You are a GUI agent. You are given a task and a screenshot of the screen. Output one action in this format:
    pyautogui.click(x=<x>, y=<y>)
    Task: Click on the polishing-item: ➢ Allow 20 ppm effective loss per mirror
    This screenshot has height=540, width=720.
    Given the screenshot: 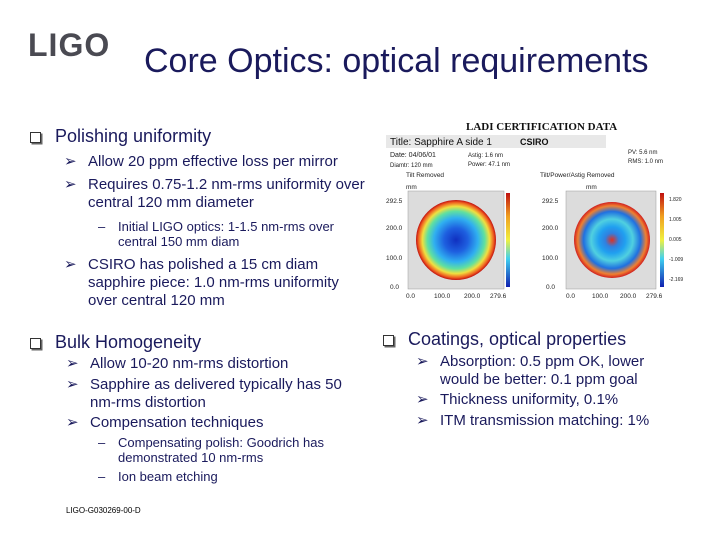 What is the action you would take?
    pyautogui.click(x=201, y=161)
    